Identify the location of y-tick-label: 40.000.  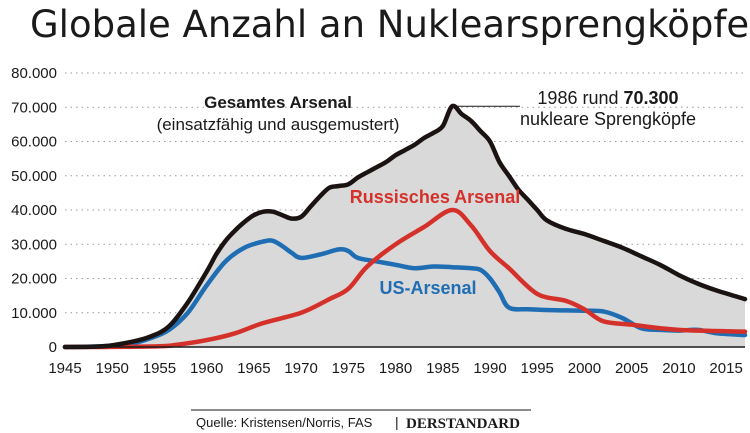
(34, 210).